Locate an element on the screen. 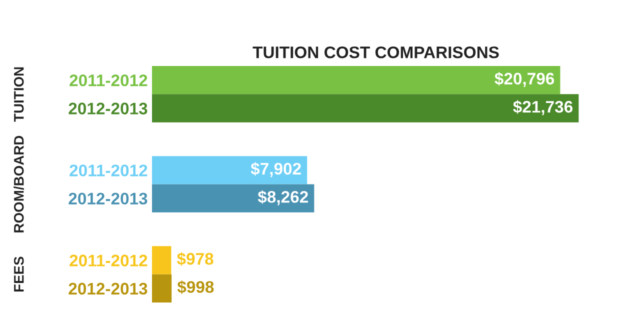 The height and width of the screenshot is (335, 640). text: ROOM/BOARD is located at coordinates (19, 184).